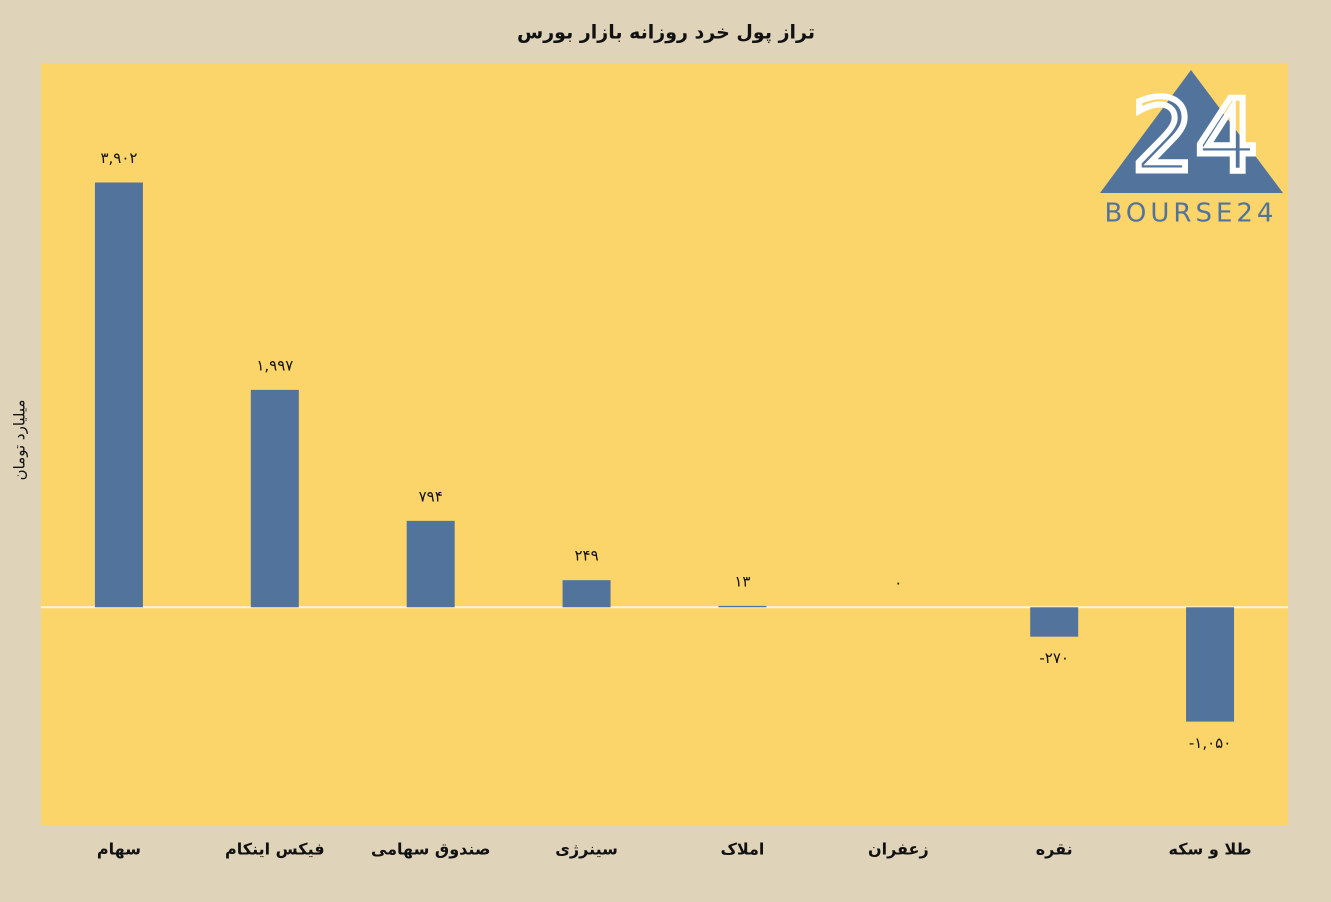  What do you see at coordinates (1054, 658) in the screenshot?
I see `value-label: -۲۷۰` at bounding box center [1054, 658].